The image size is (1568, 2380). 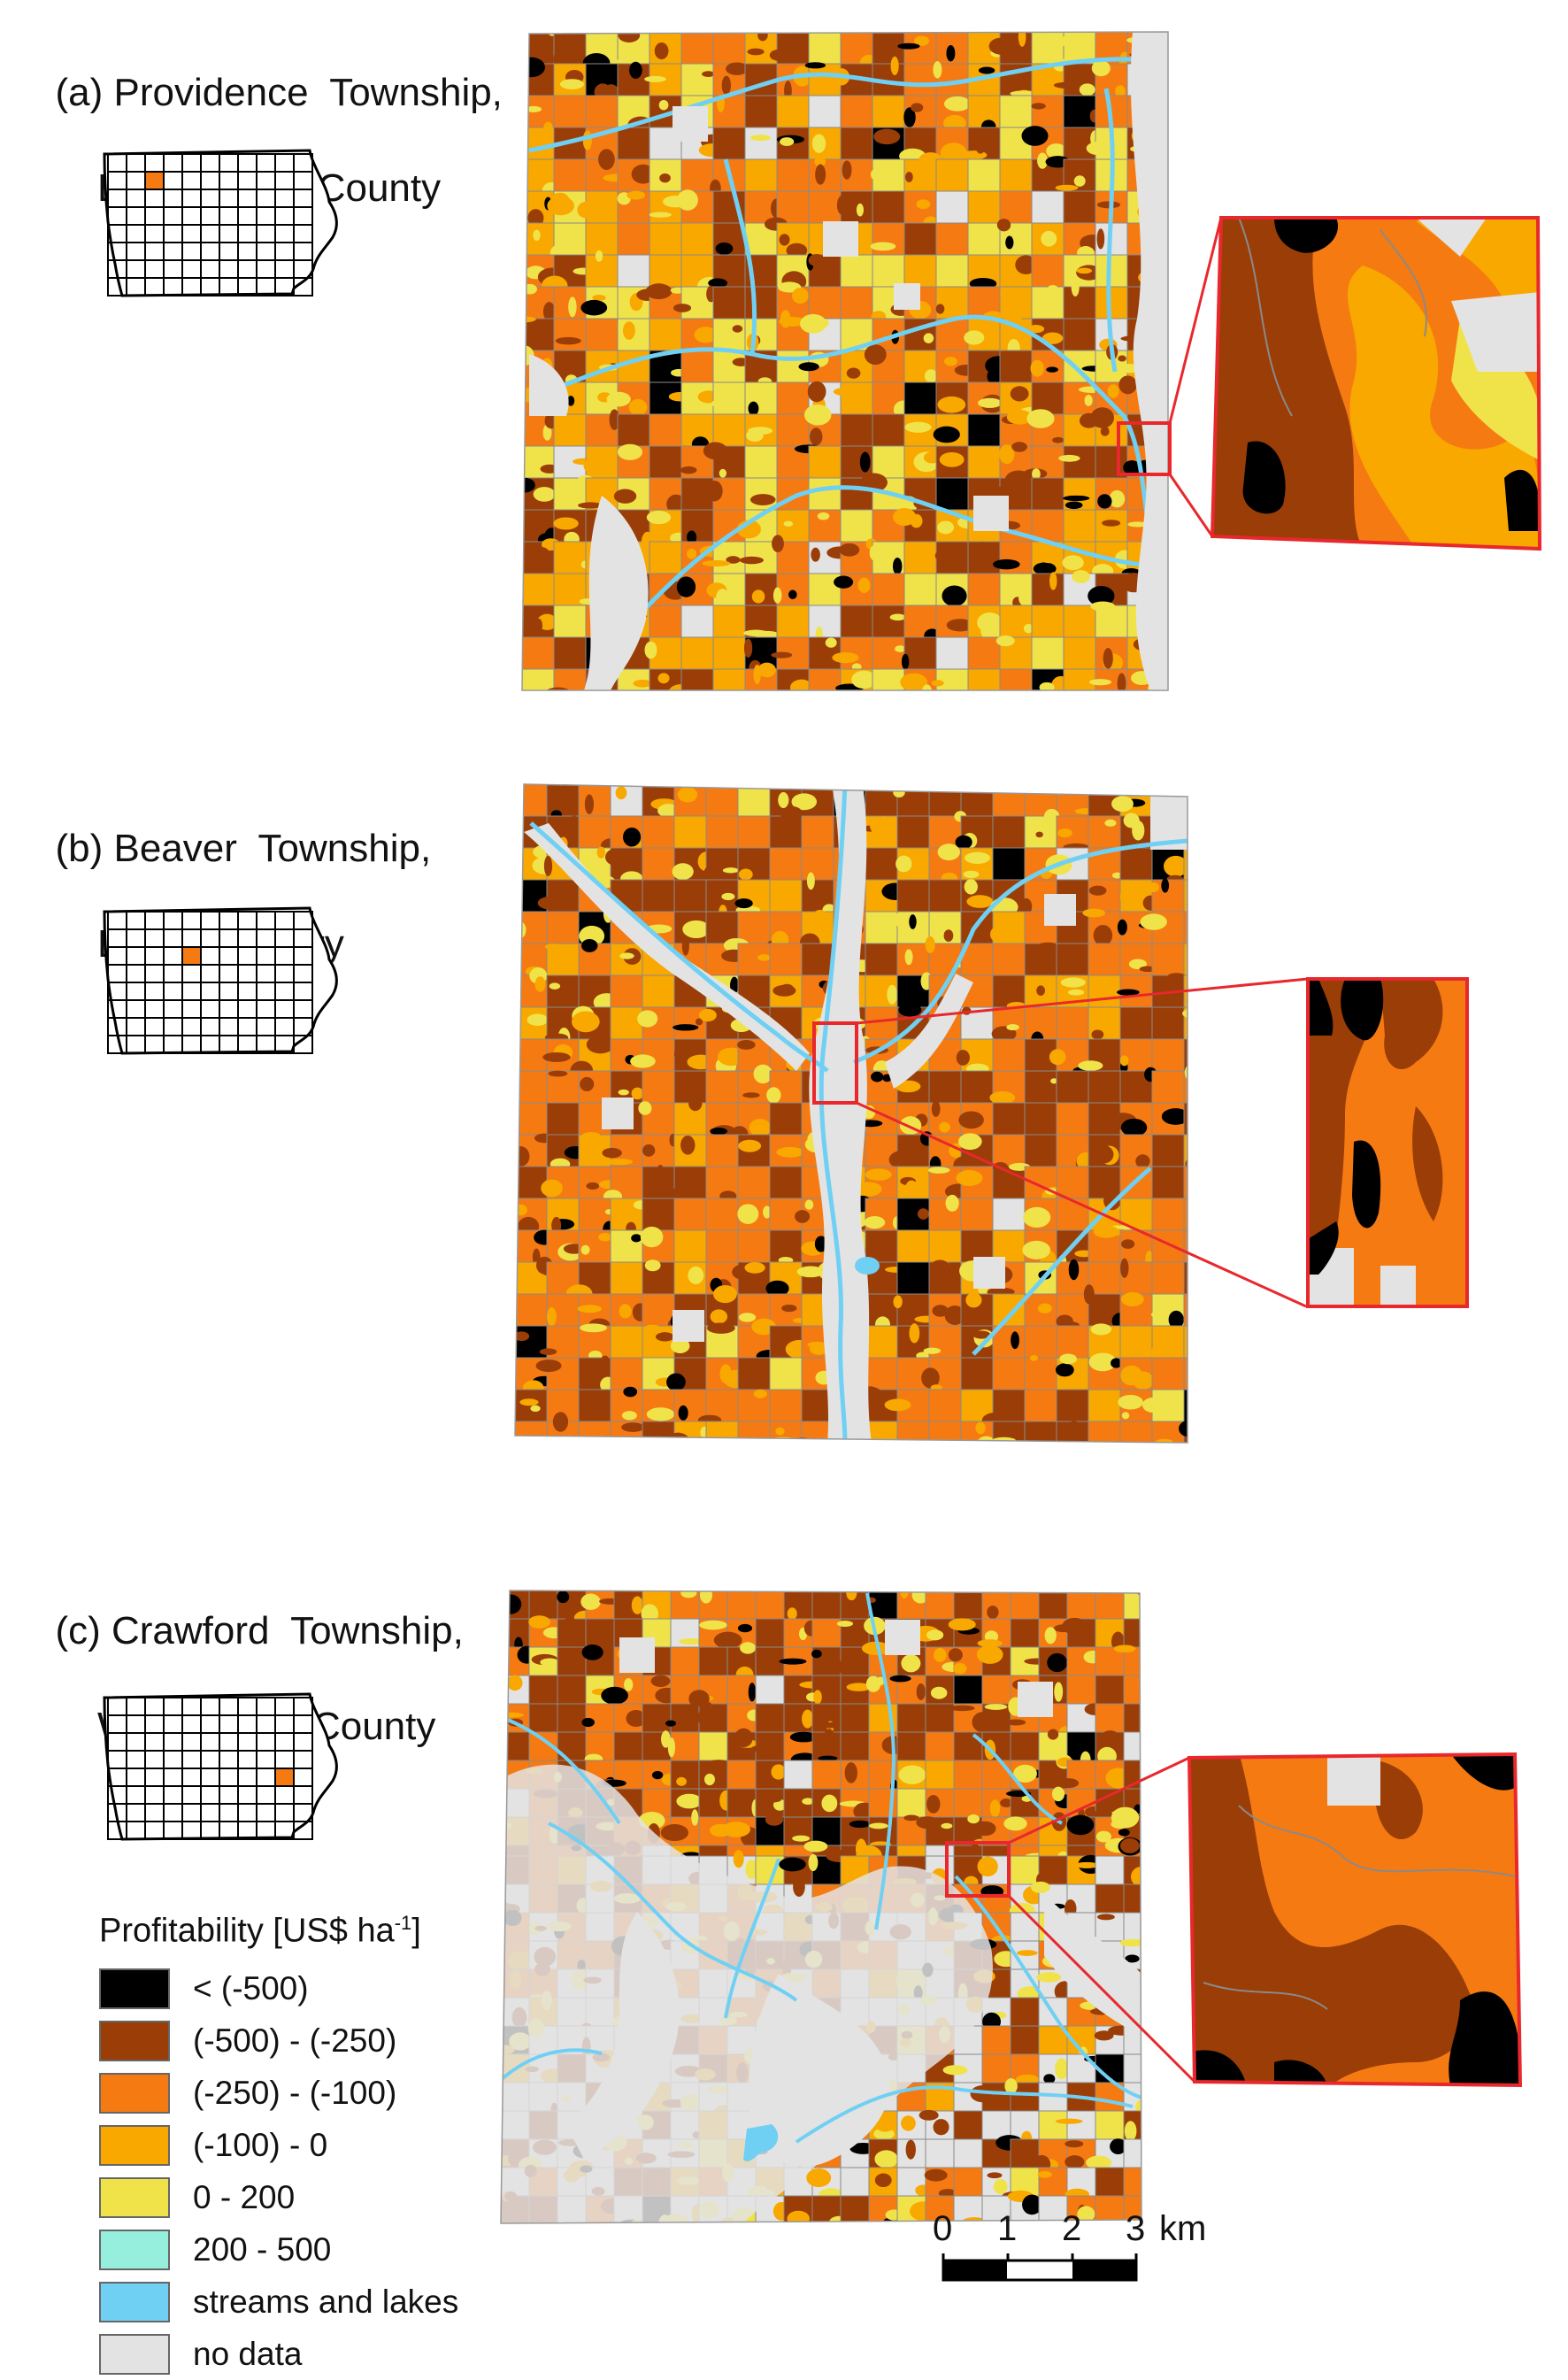 I want to click on iowa-locator-map-c, so click(x=220, y=1767).